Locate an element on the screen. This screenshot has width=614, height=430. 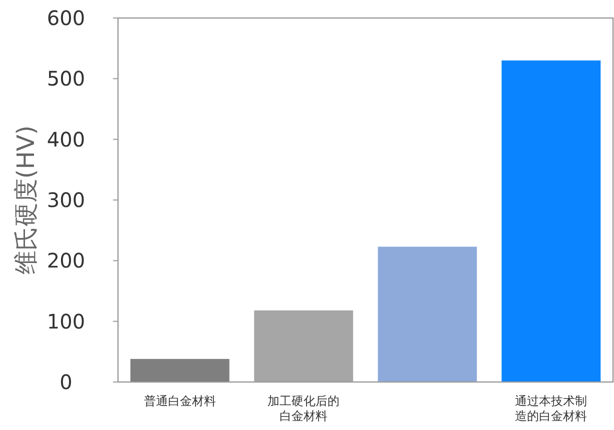
y-tick-label: 500 is located at coordinates (66, 78).